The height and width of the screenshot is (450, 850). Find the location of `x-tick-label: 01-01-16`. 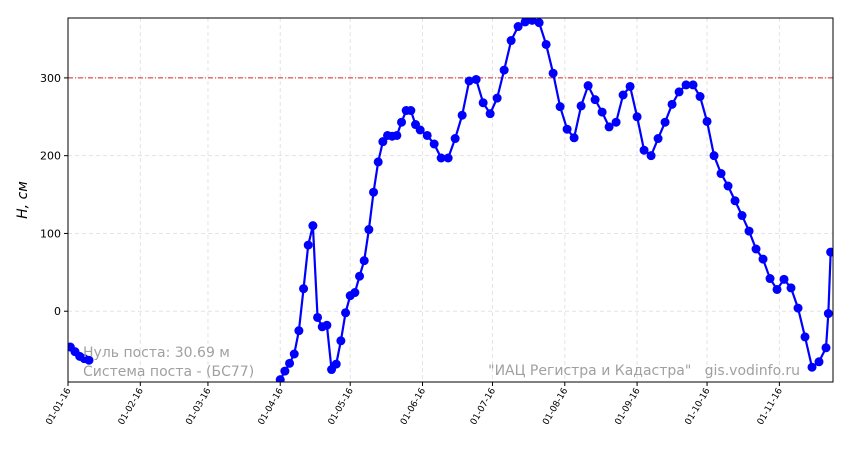

x-tick-label: 01-01-16 is located at coordinates (59, 406).